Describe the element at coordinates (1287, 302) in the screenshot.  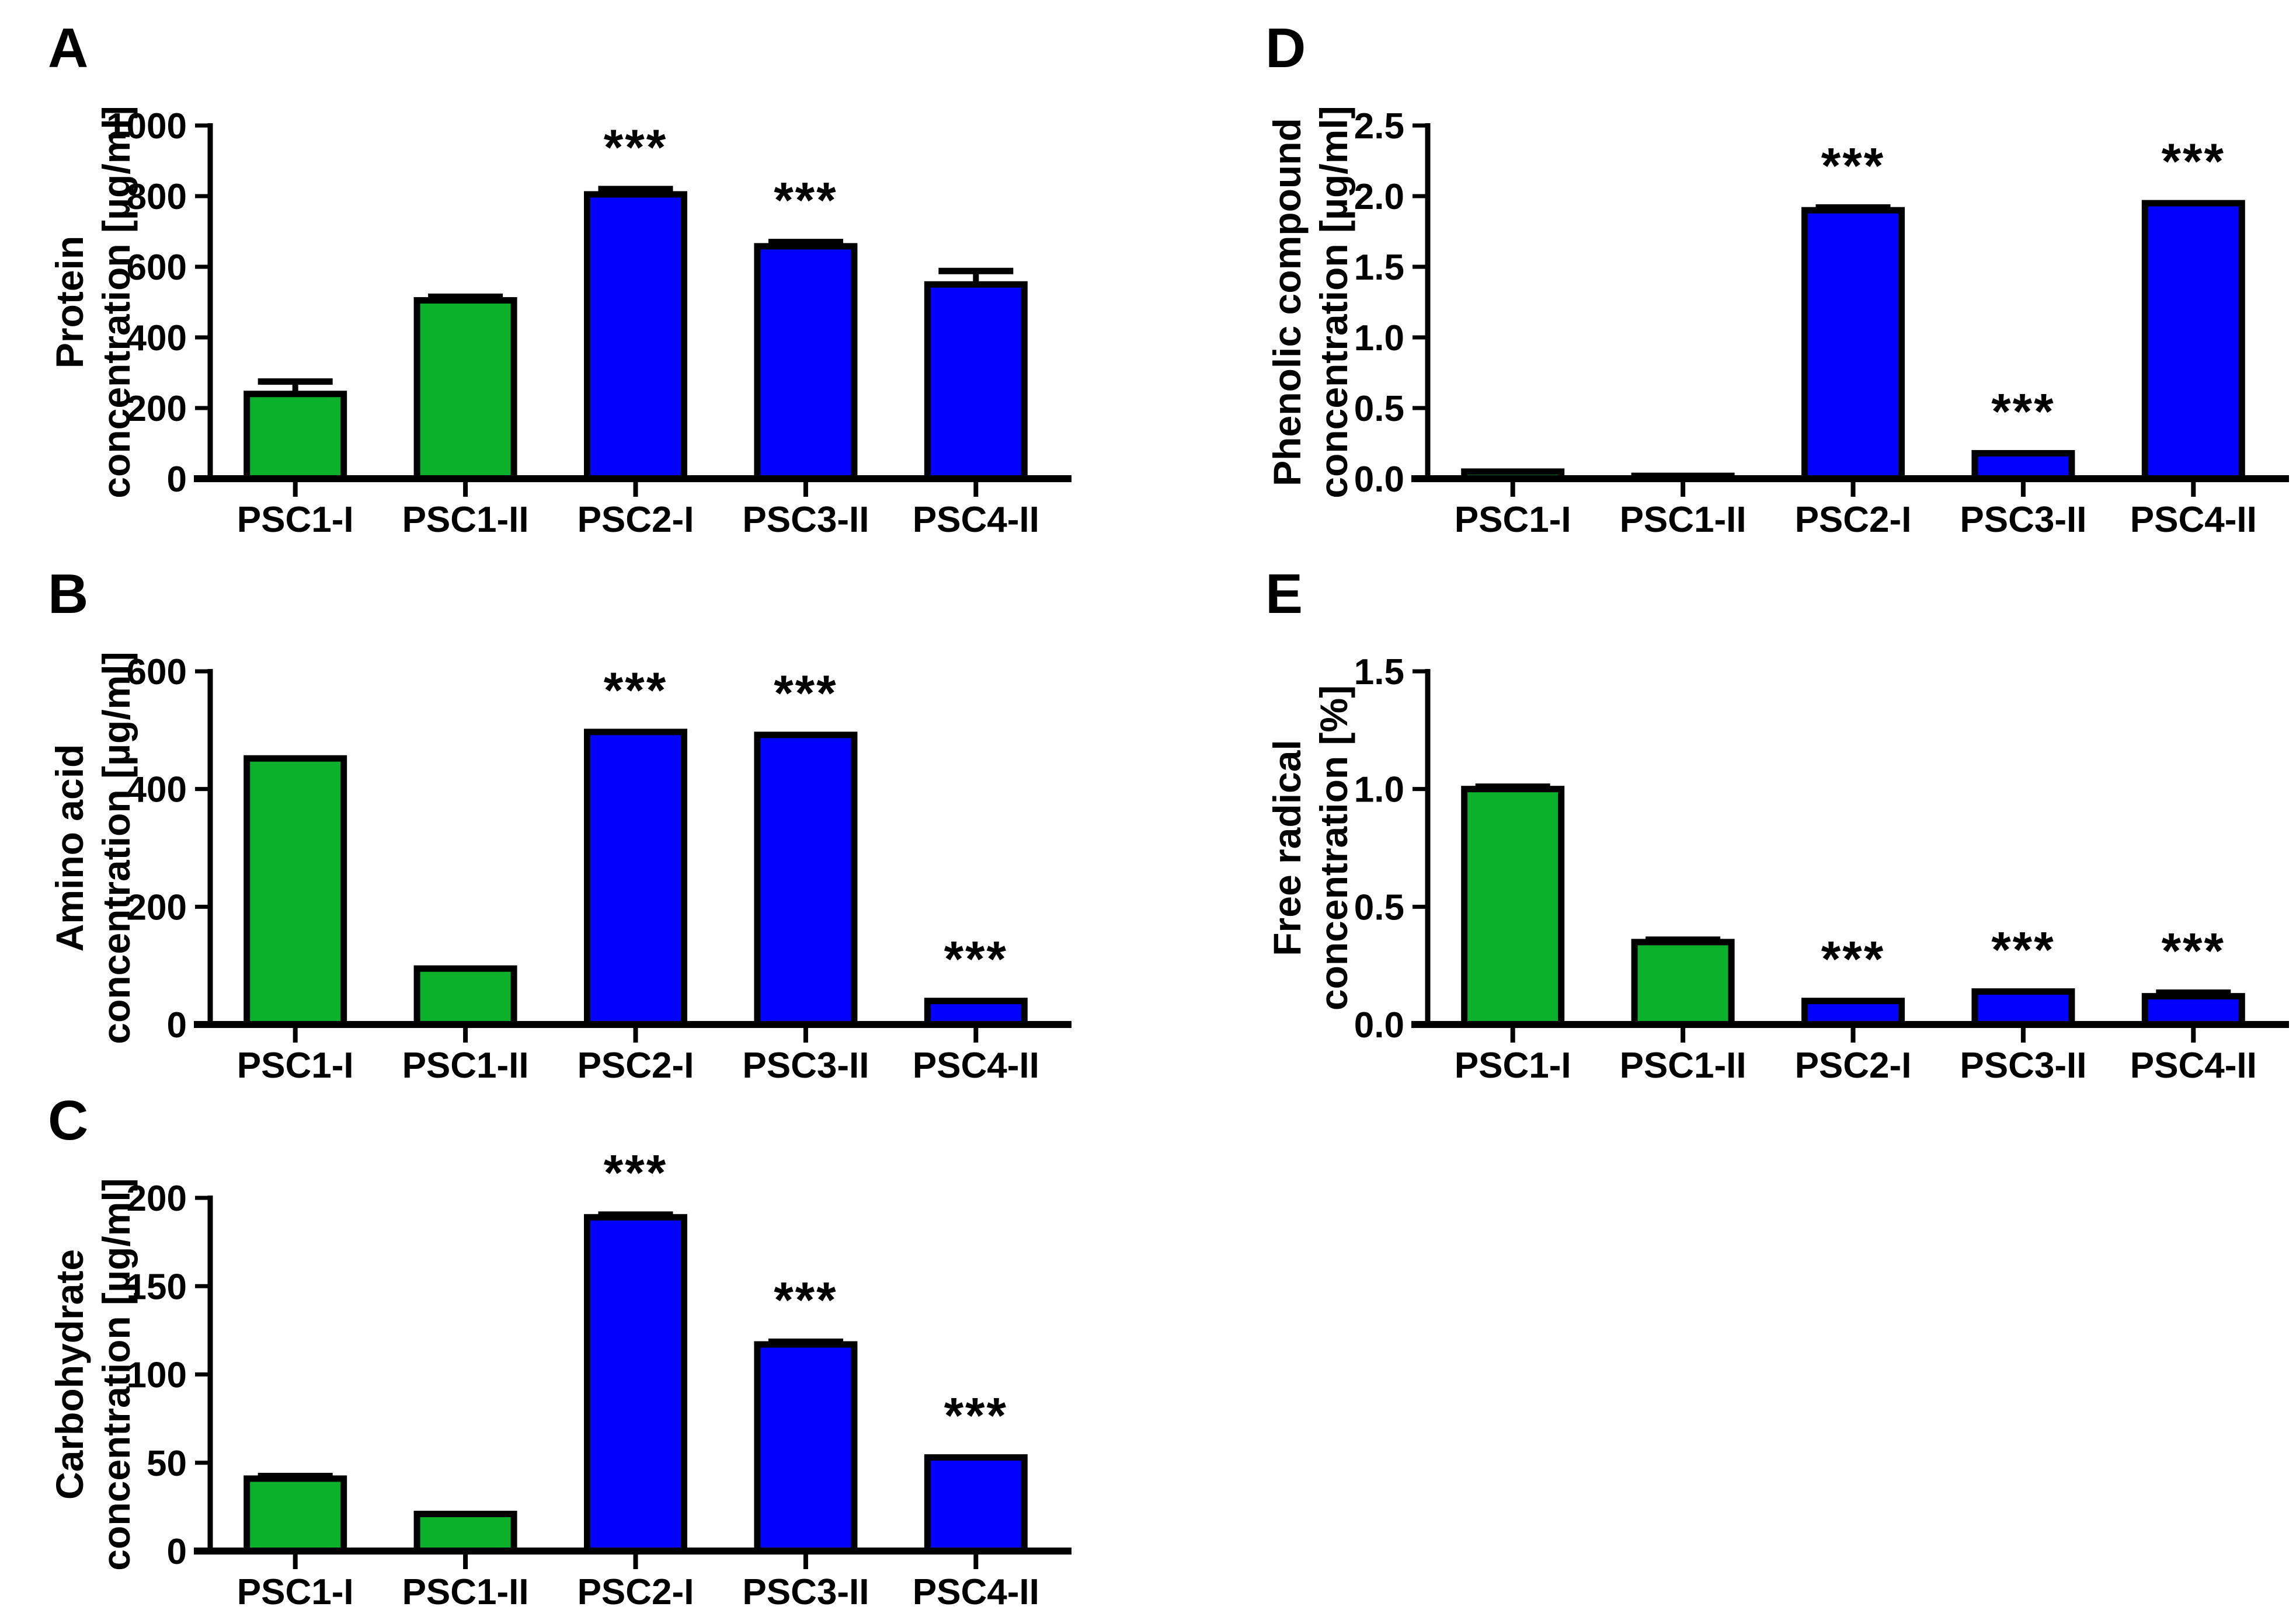
I see `y-axis-label-line1: Phenolic compound` at that location.